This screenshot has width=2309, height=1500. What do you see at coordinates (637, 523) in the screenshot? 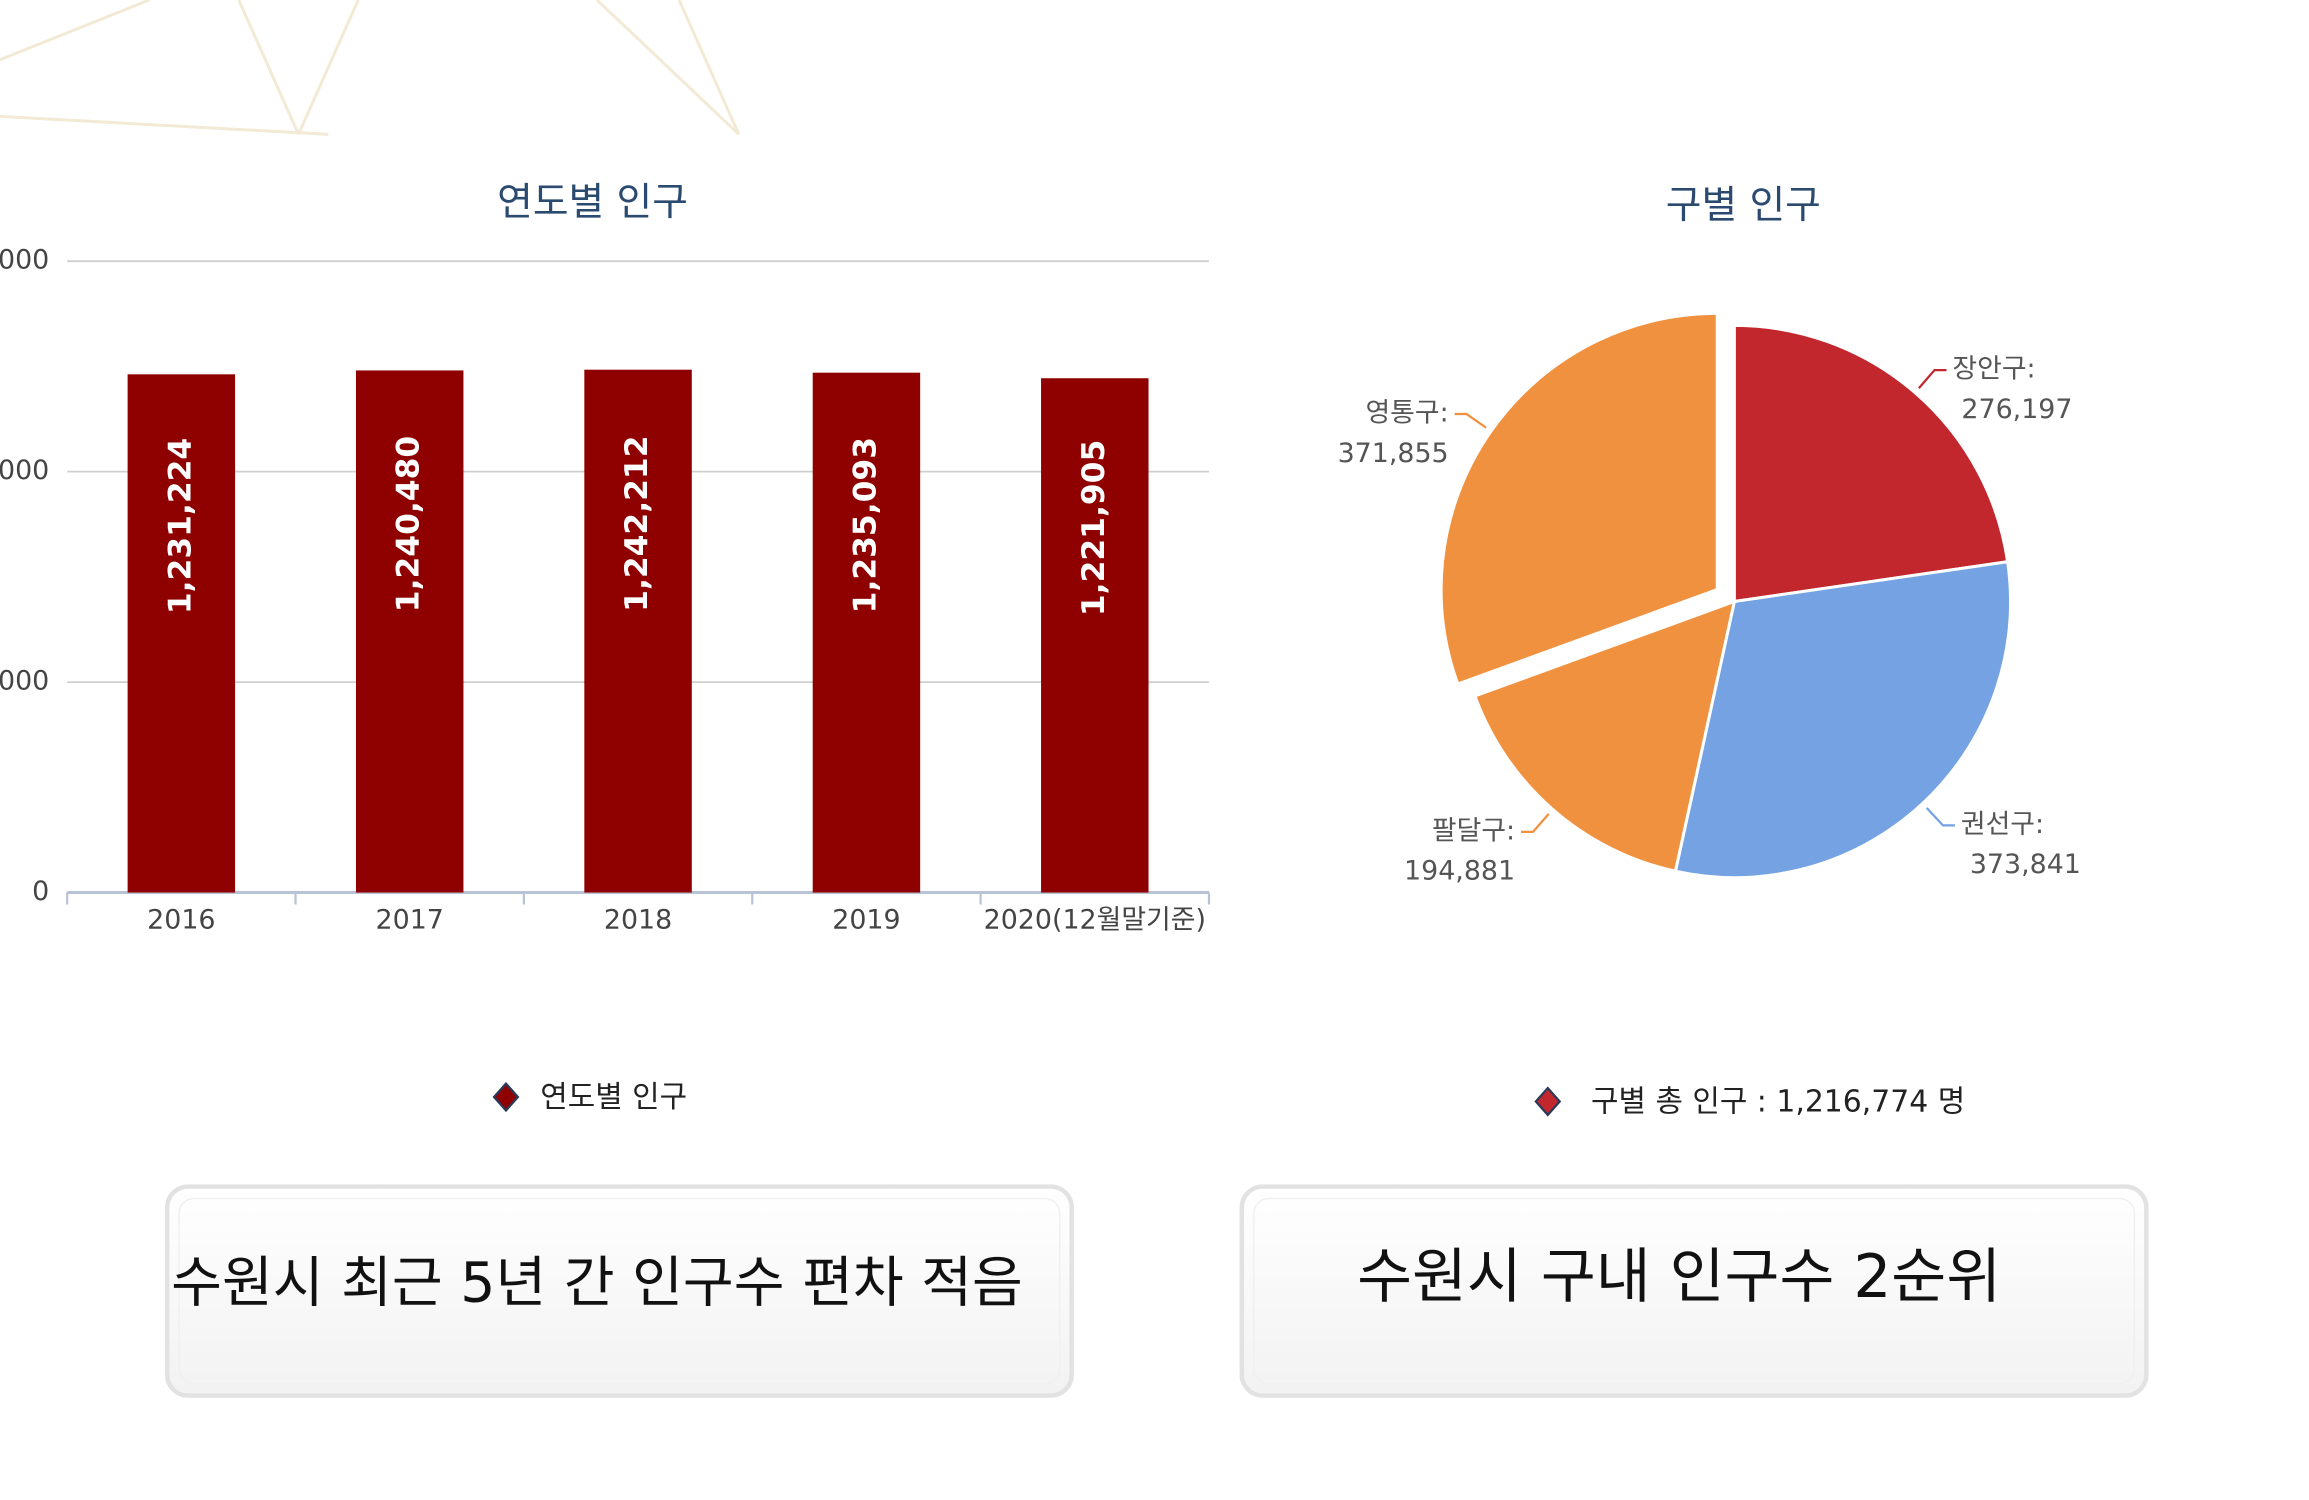
I see `data-label: 1,242,212` at bounding box center [637, 523].